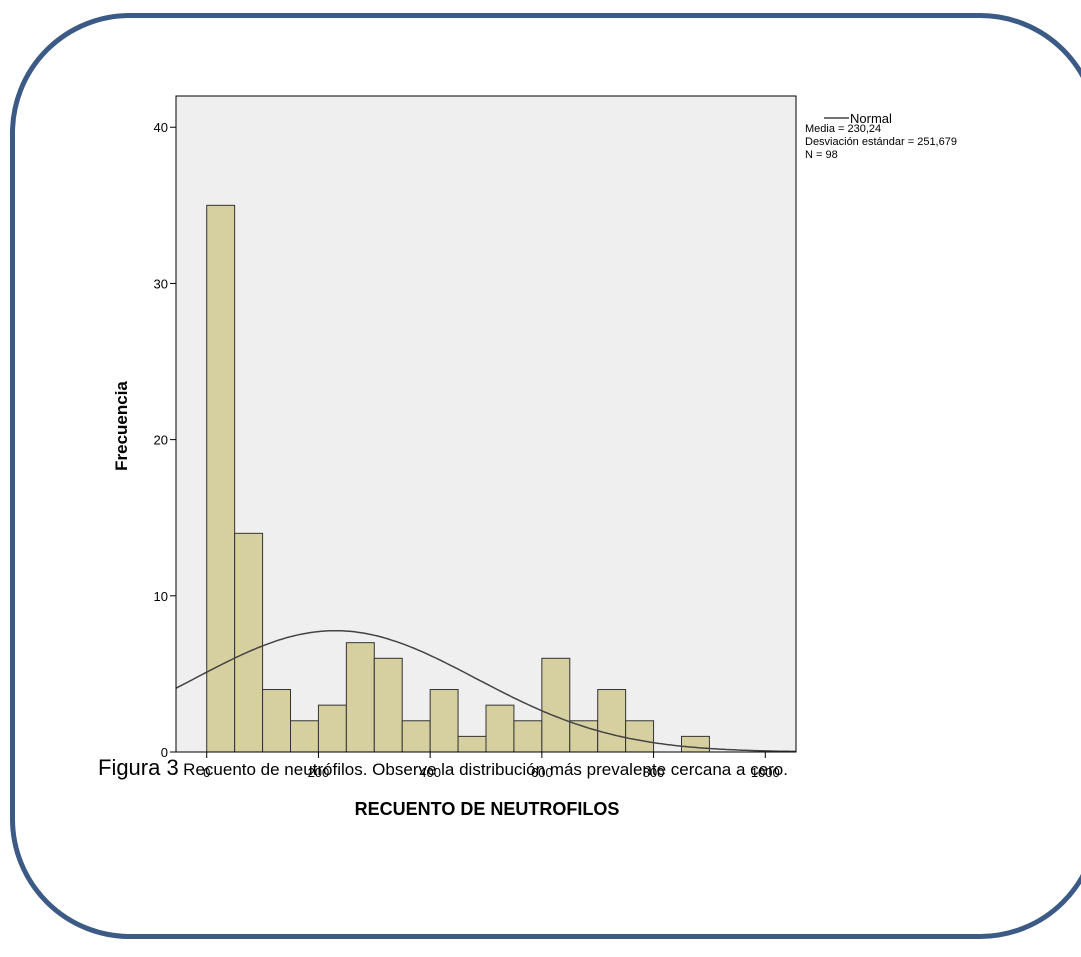  I want to click on y-tick-label: 0, so click(164, 752).